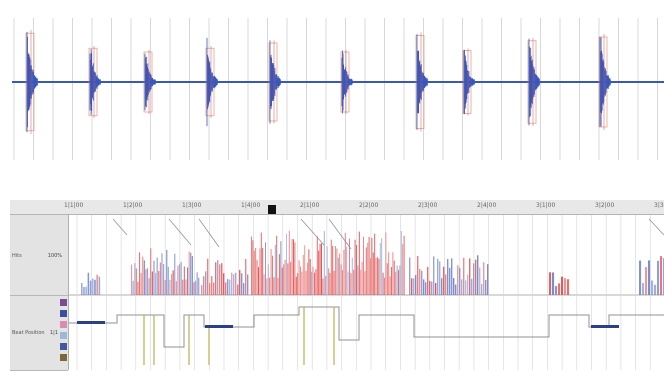 This screenshot has height=371, width=664. What do you see at coordinates (272, 209) in the screenshot?
I see `playhead-icon` at bounding box center [272, 209].